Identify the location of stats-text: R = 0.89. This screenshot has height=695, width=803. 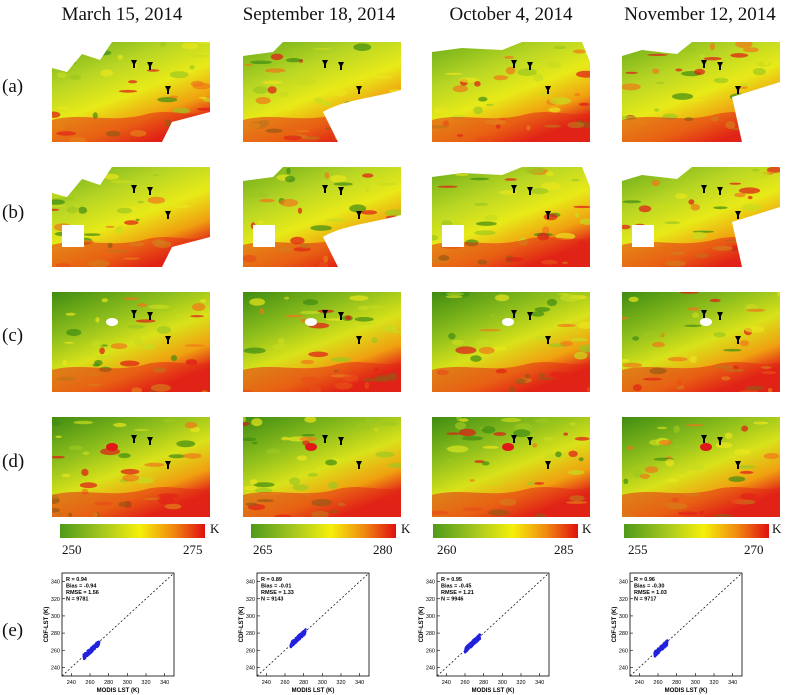
(271, 580).